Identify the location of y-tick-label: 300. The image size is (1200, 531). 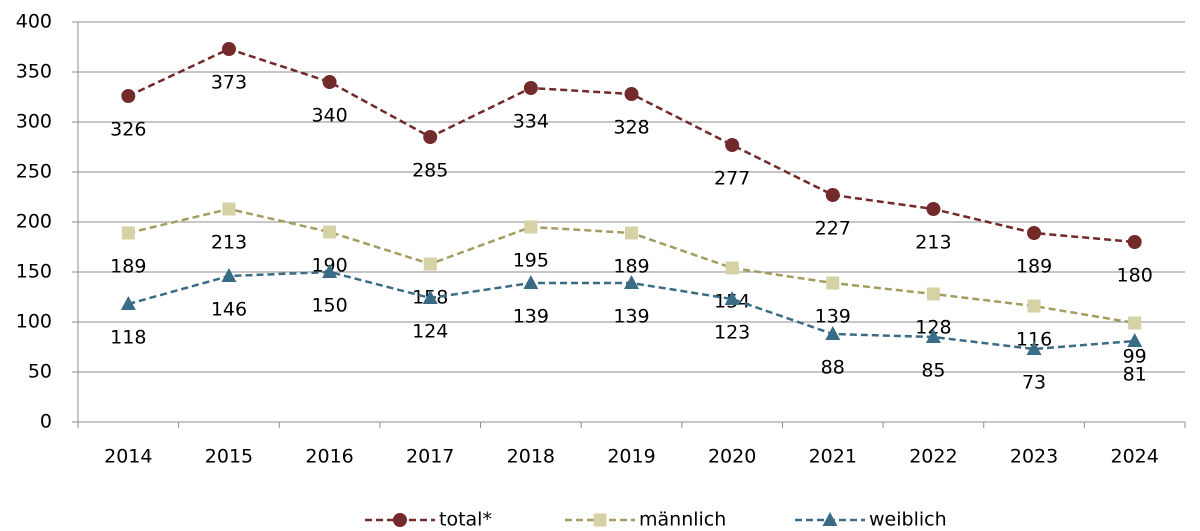
(34, 122).